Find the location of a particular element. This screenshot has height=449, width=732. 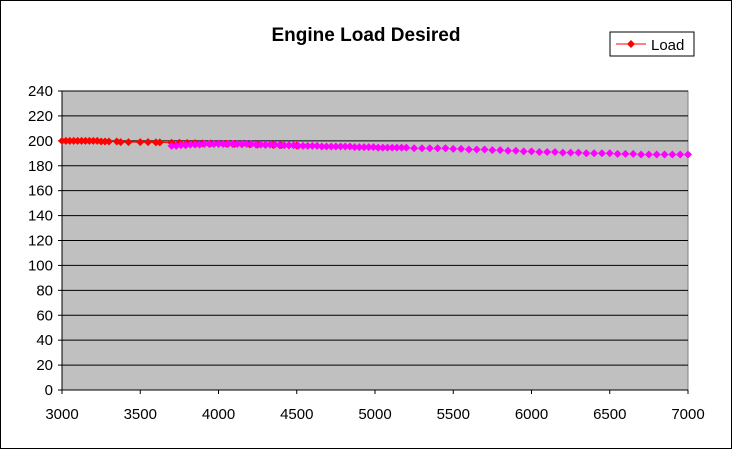

x-tick-label: 5000 is located at coordinates (374, 414).